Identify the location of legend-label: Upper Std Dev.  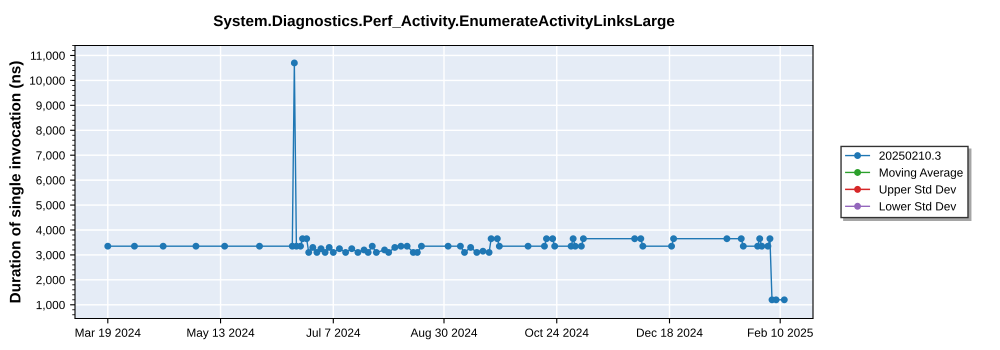
(918, 190).